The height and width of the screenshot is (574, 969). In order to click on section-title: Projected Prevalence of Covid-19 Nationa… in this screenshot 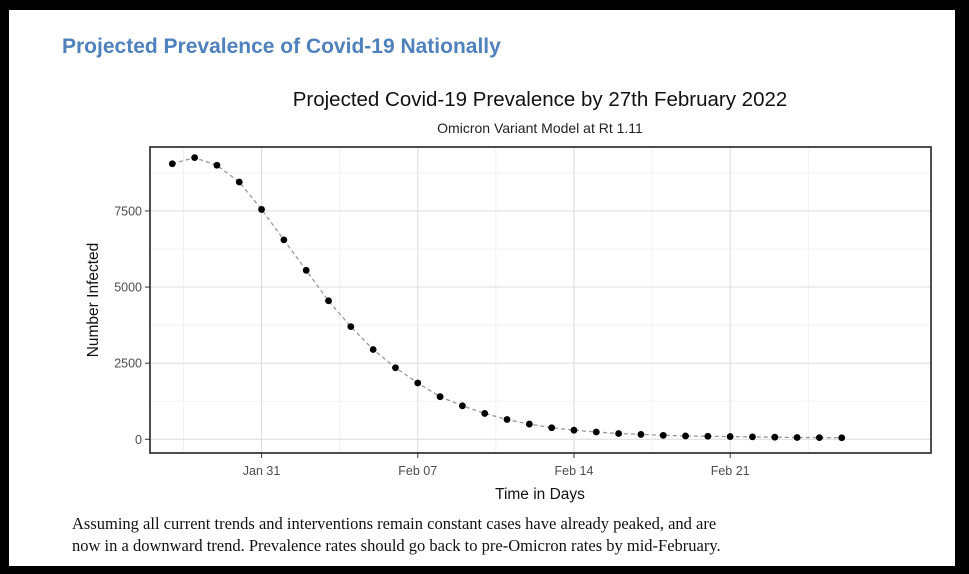, I will do `click(281, 46)`.